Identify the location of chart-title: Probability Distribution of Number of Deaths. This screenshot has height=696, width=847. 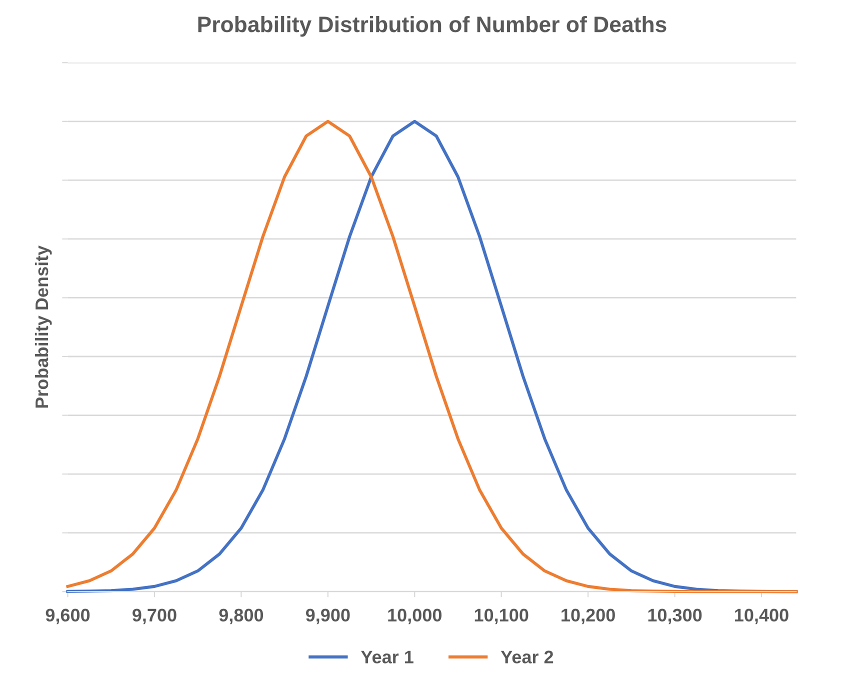
(432, 26).